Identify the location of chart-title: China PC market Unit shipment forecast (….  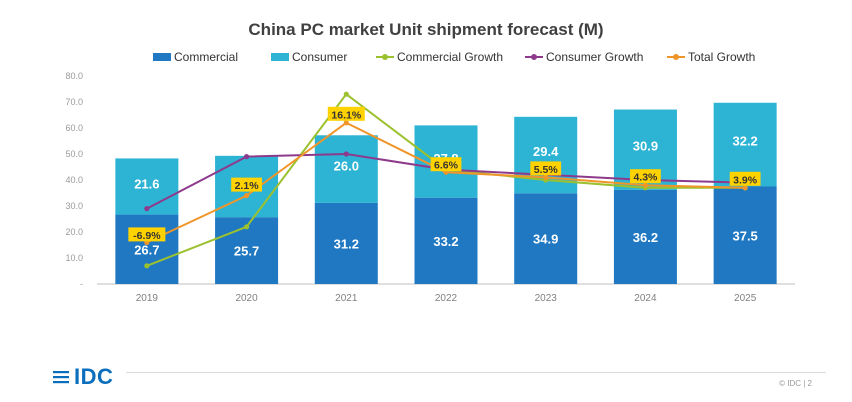
(426, 29).